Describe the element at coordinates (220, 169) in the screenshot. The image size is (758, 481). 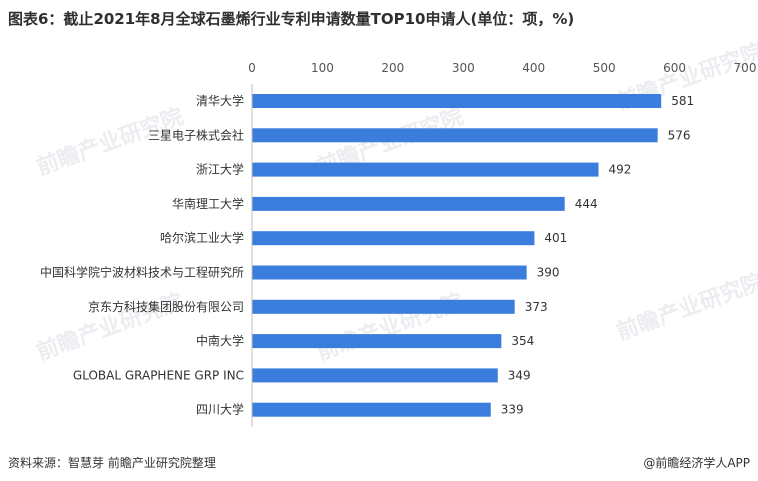
I see `category-label: 浙江大学` at that location.